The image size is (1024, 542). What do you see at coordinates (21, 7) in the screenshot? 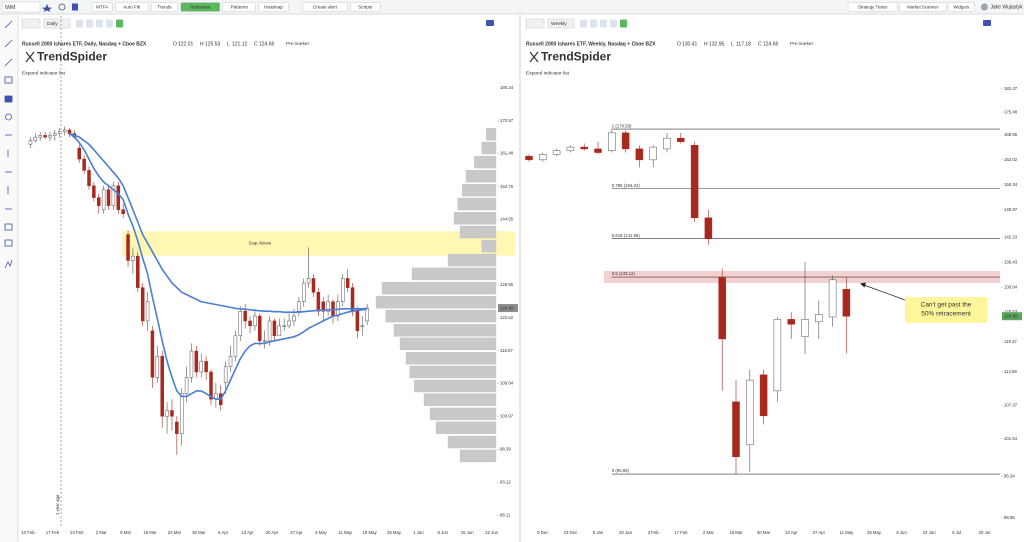
I see `symbol-input` at bounding box center [21, 7].